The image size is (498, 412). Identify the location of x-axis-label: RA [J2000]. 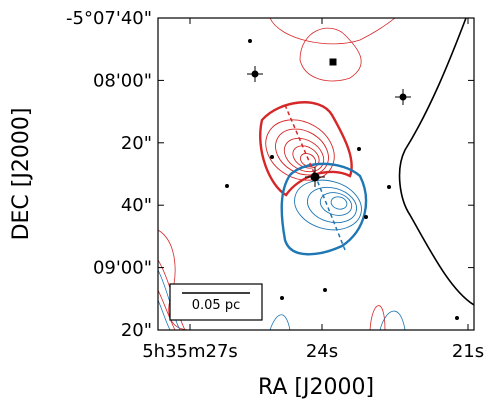
(316, 387).